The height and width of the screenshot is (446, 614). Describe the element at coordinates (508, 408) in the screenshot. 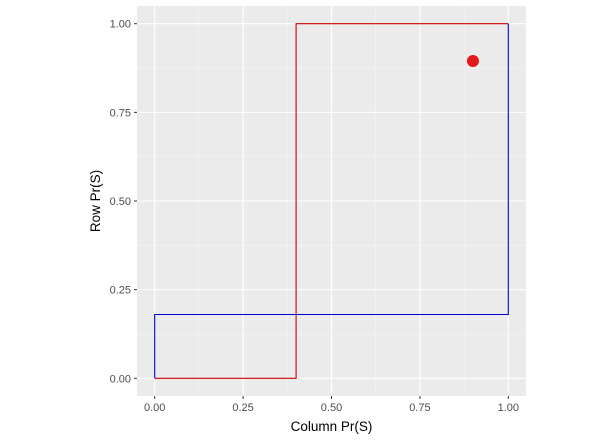

I see `x-tick-label: 1.00` at that location.